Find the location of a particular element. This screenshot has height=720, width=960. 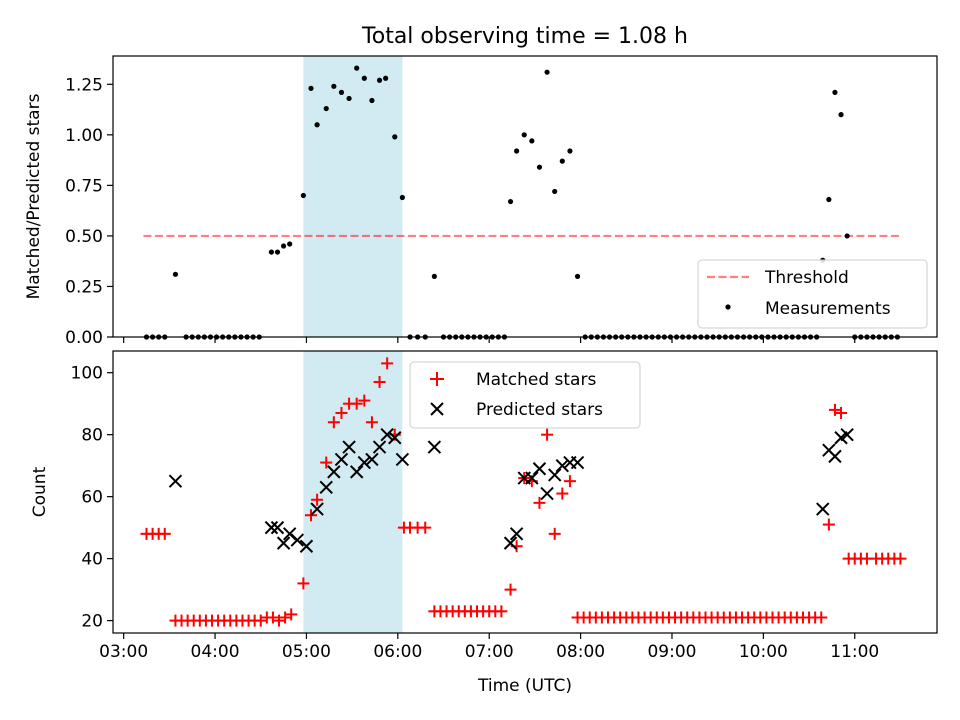

legend-matched-swatch is located at coordinates (437, 379).